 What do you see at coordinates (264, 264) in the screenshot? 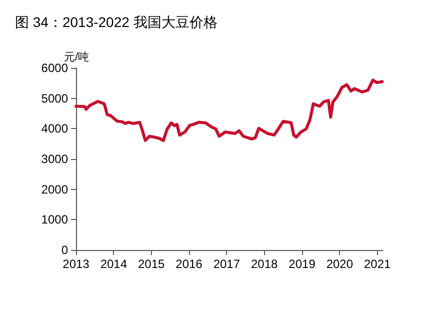
I see `x-tick-label: 2018` at bounding box center [264, 264].